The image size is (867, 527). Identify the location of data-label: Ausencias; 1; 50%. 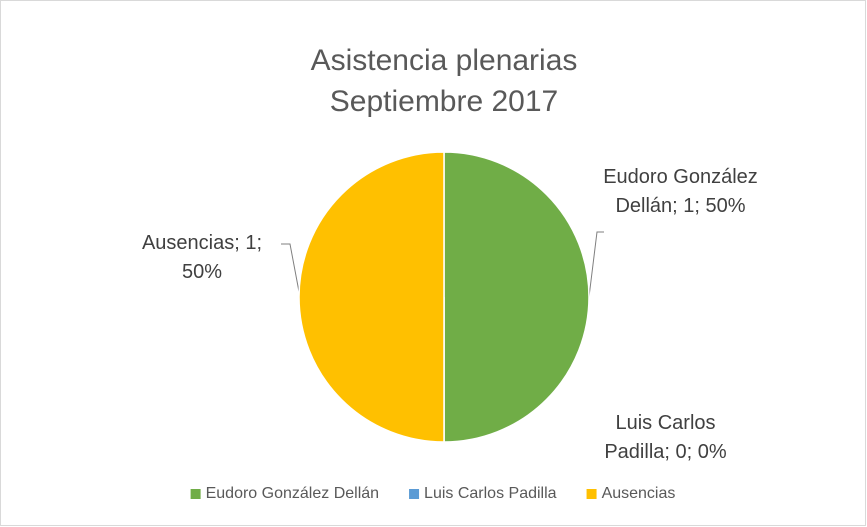
(202, 257).